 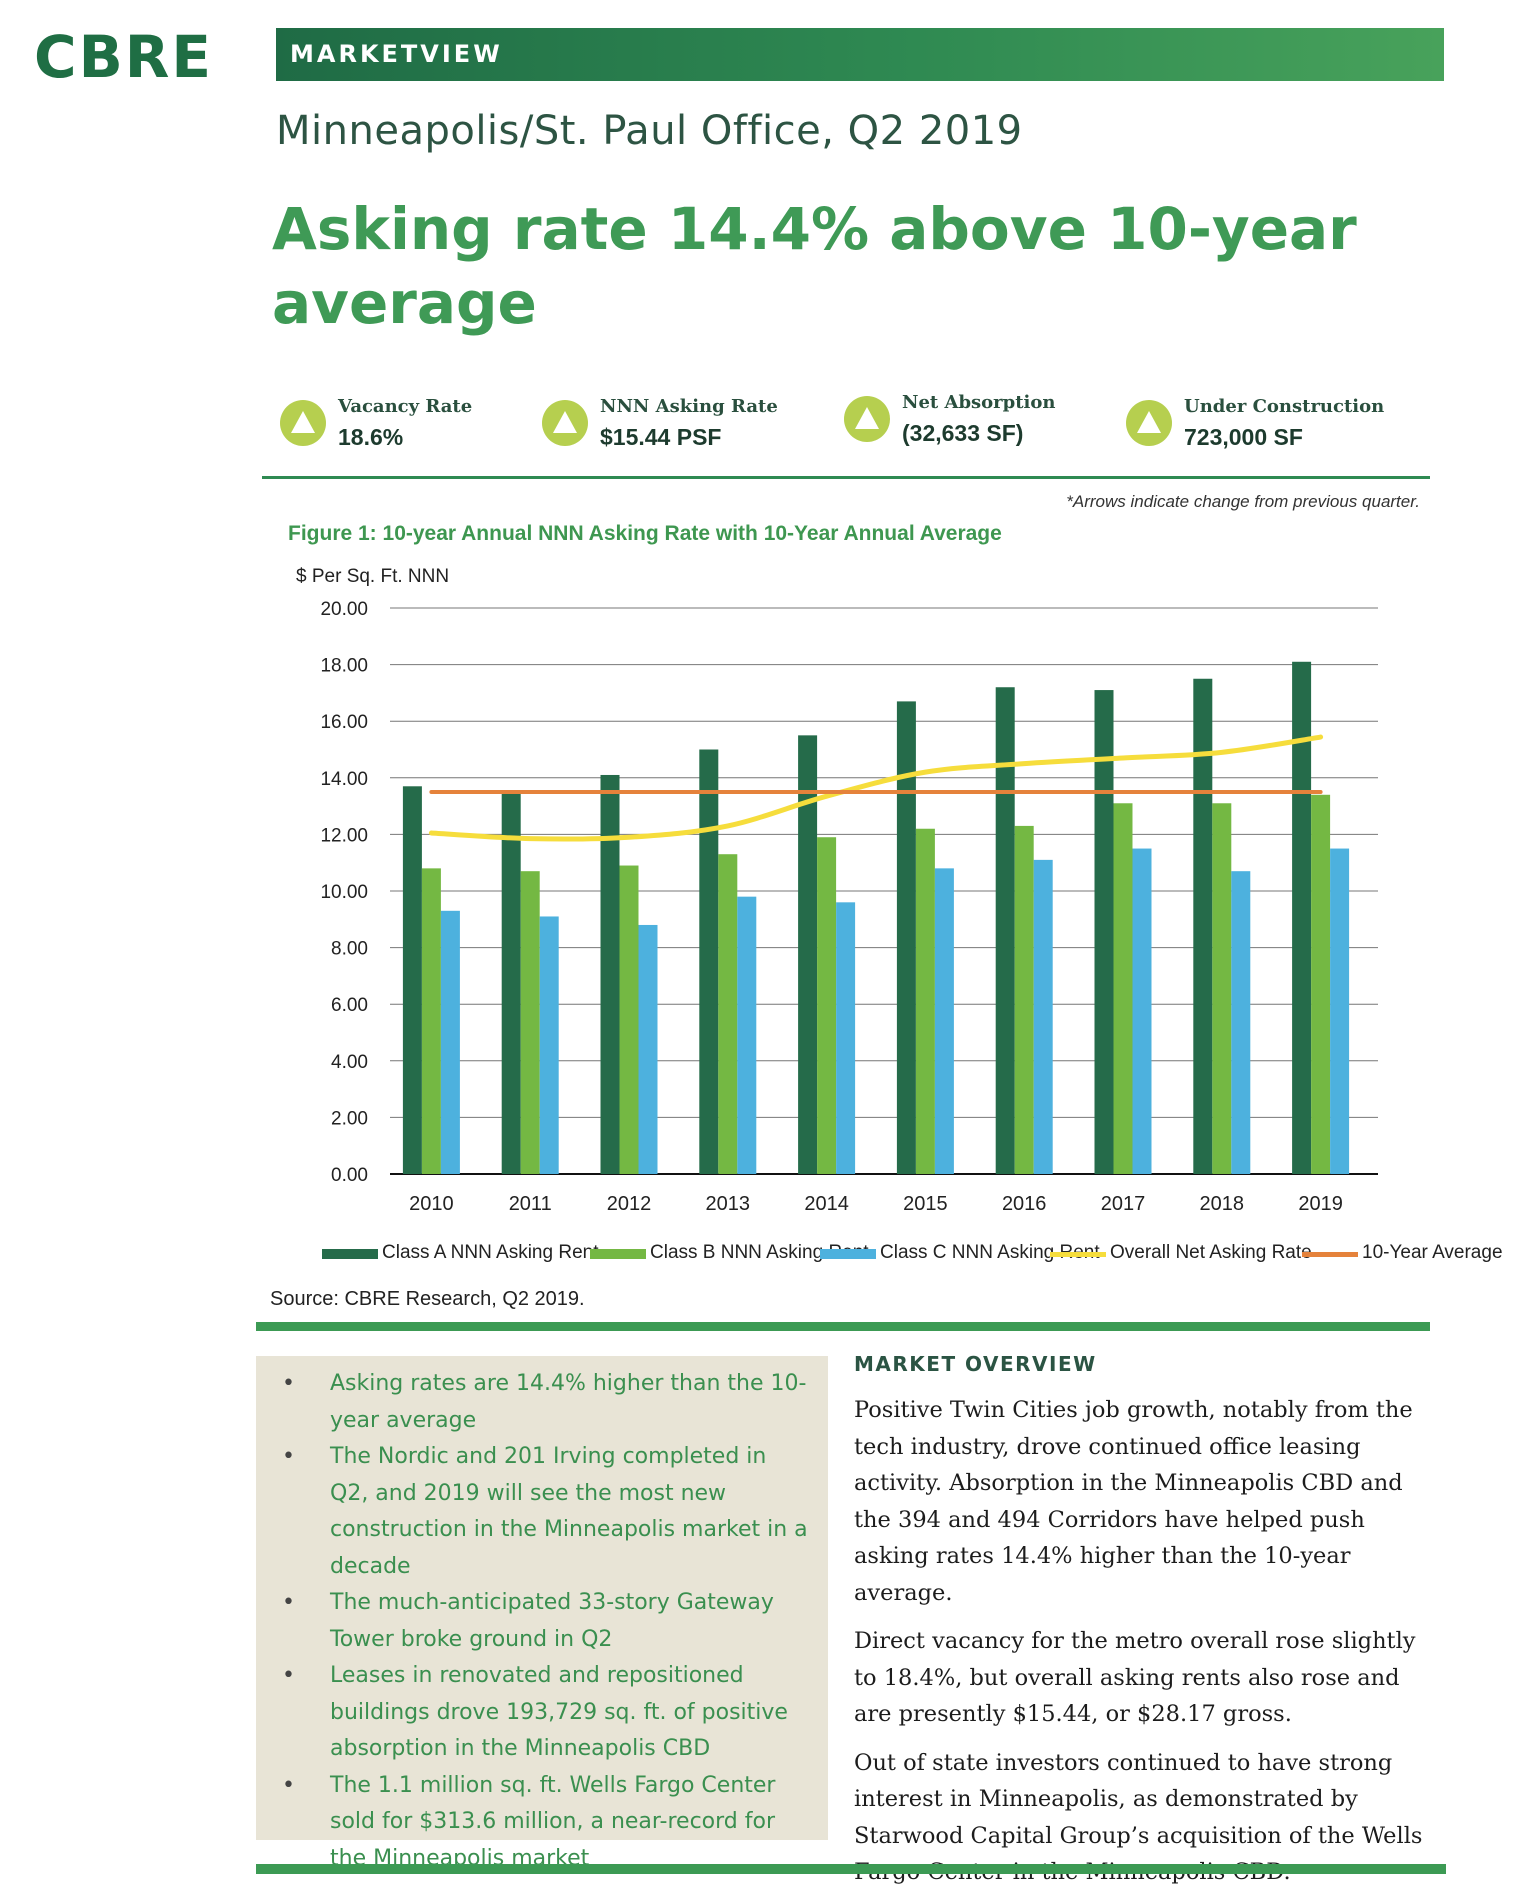 What do you see at coordinates (349, 949) in the screenshot?
I see `y-tick-label: 8.00` at bounding box center [349, 949].